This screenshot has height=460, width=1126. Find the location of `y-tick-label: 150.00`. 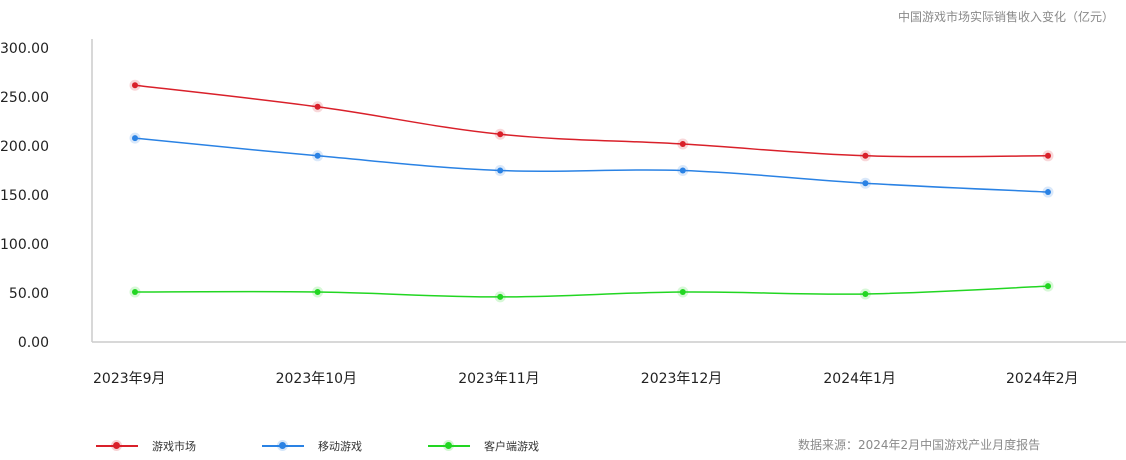

y-tick-label: 150.00 is located at coordinates (24, 196).